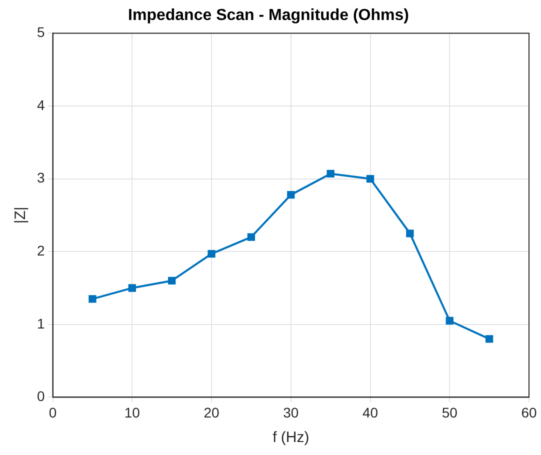  Describe the element at coordinates (132, 412) in the screenshot. I see `x-tick-label: 10` at that location.